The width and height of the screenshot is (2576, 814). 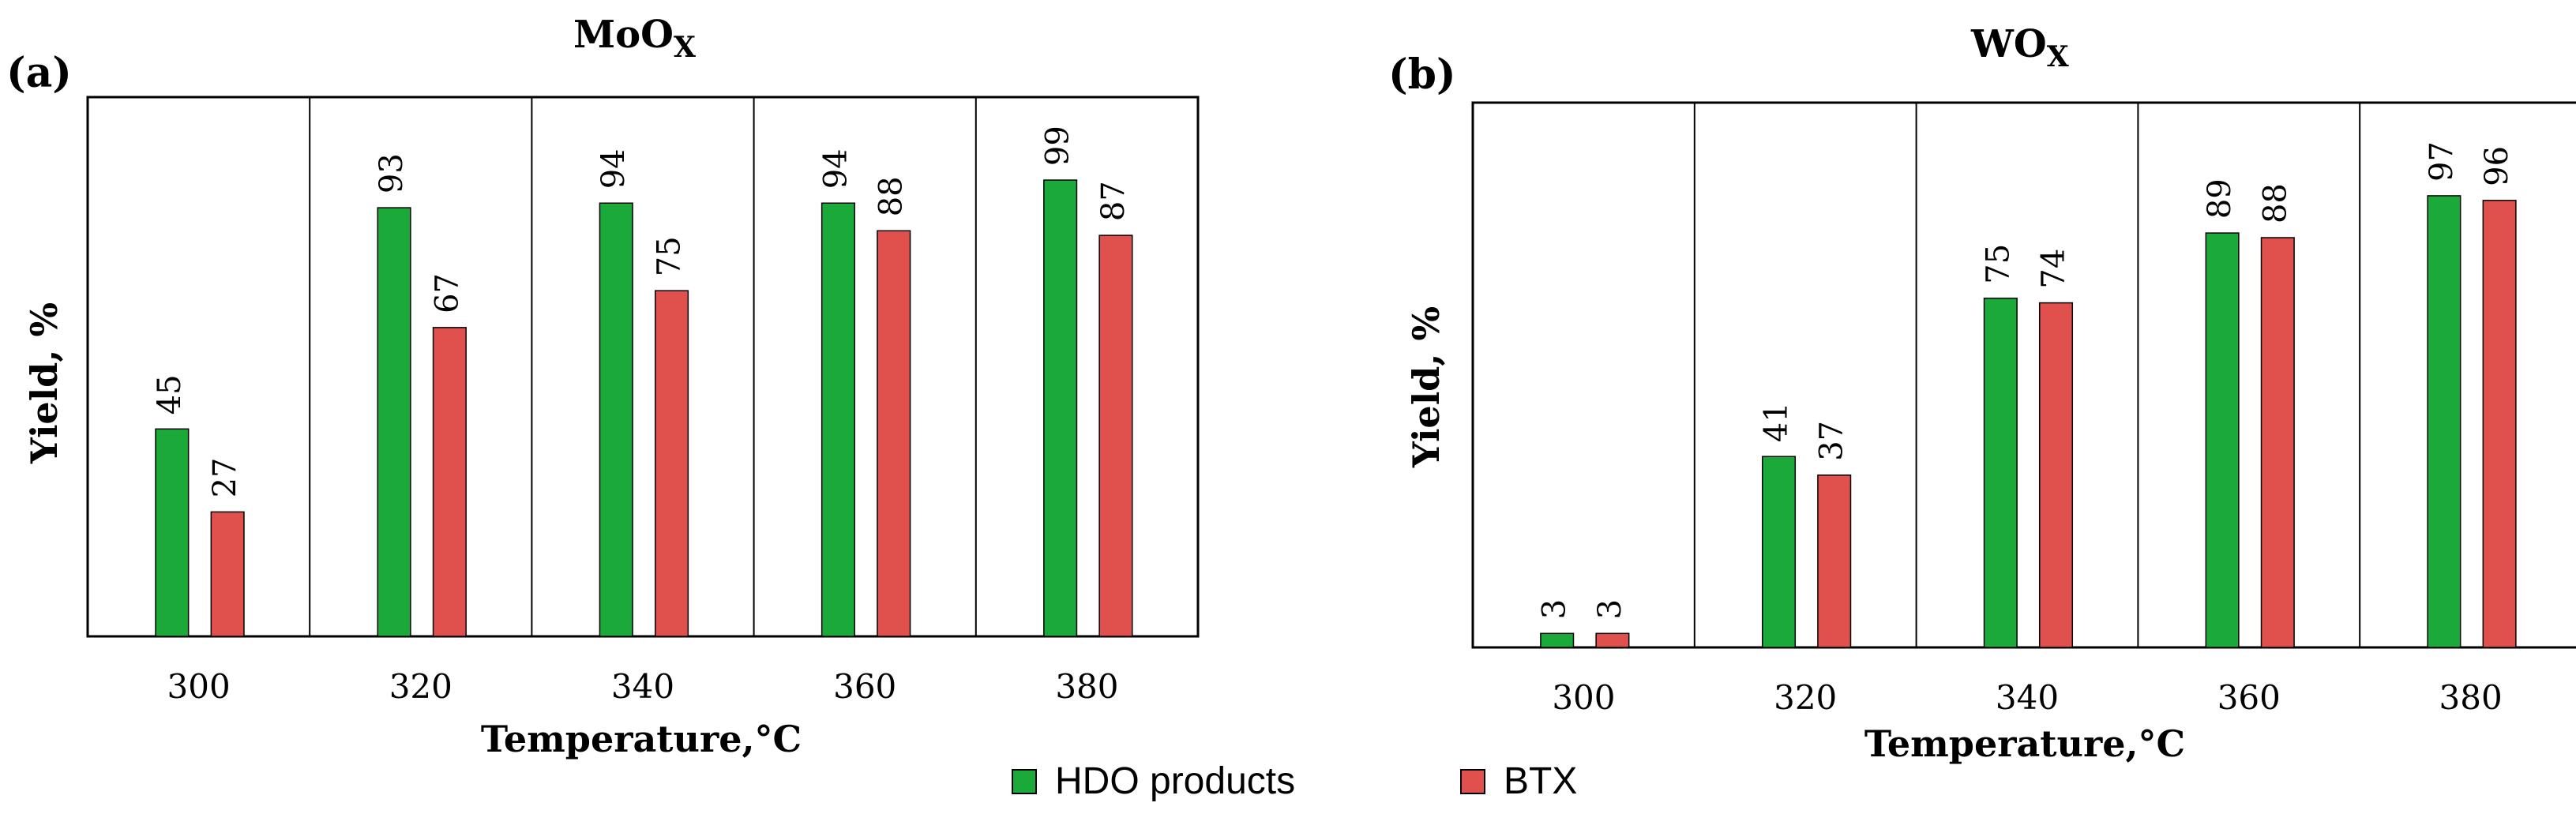 What do you see at coordinates (44, 383) in the screenshot?
I see `panel-a-y-title: Yield, %` at bounding box center [44, 383].